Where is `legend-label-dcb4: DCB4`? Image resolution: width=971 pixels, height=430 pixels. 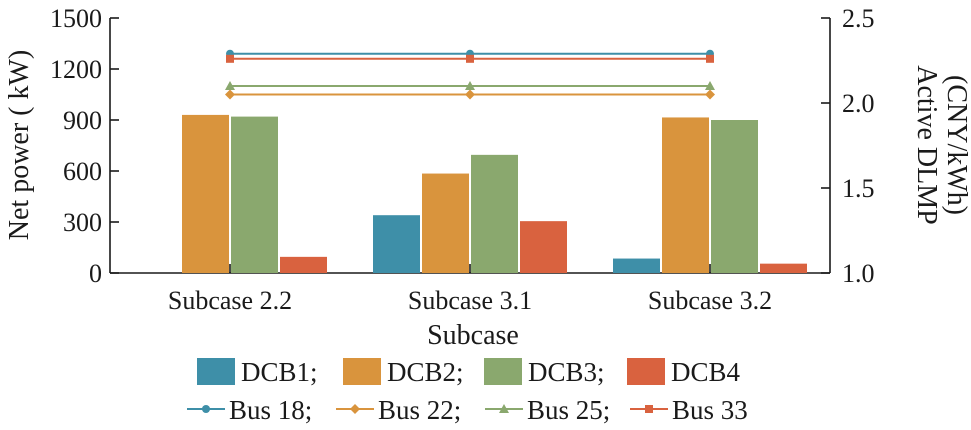 legend-label-dcb4: DCB4 is located at coordinates (706, 372).